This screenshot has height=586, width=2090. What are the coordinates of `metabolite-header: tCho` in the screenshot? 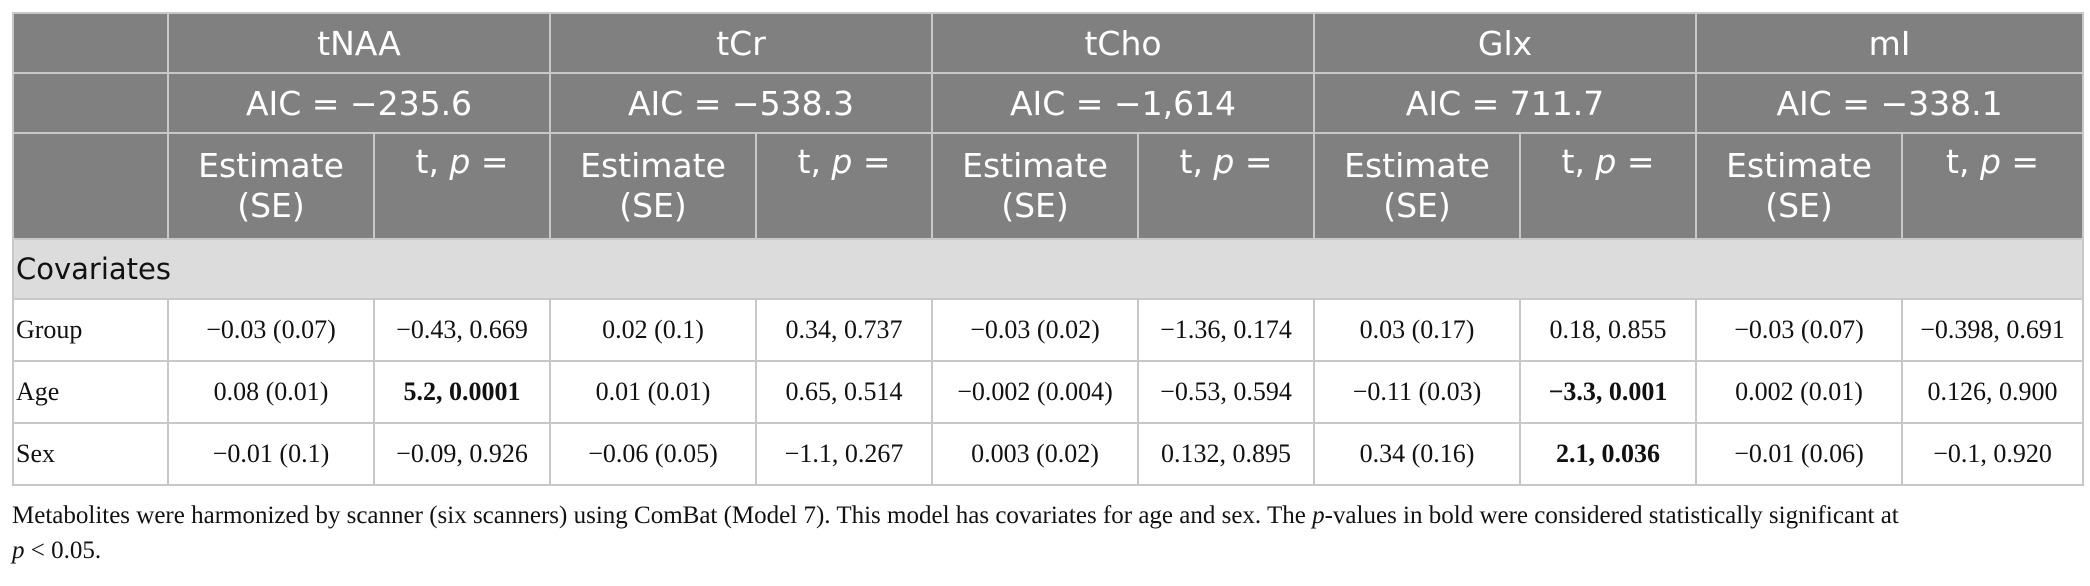 It's located at (1123, 43).